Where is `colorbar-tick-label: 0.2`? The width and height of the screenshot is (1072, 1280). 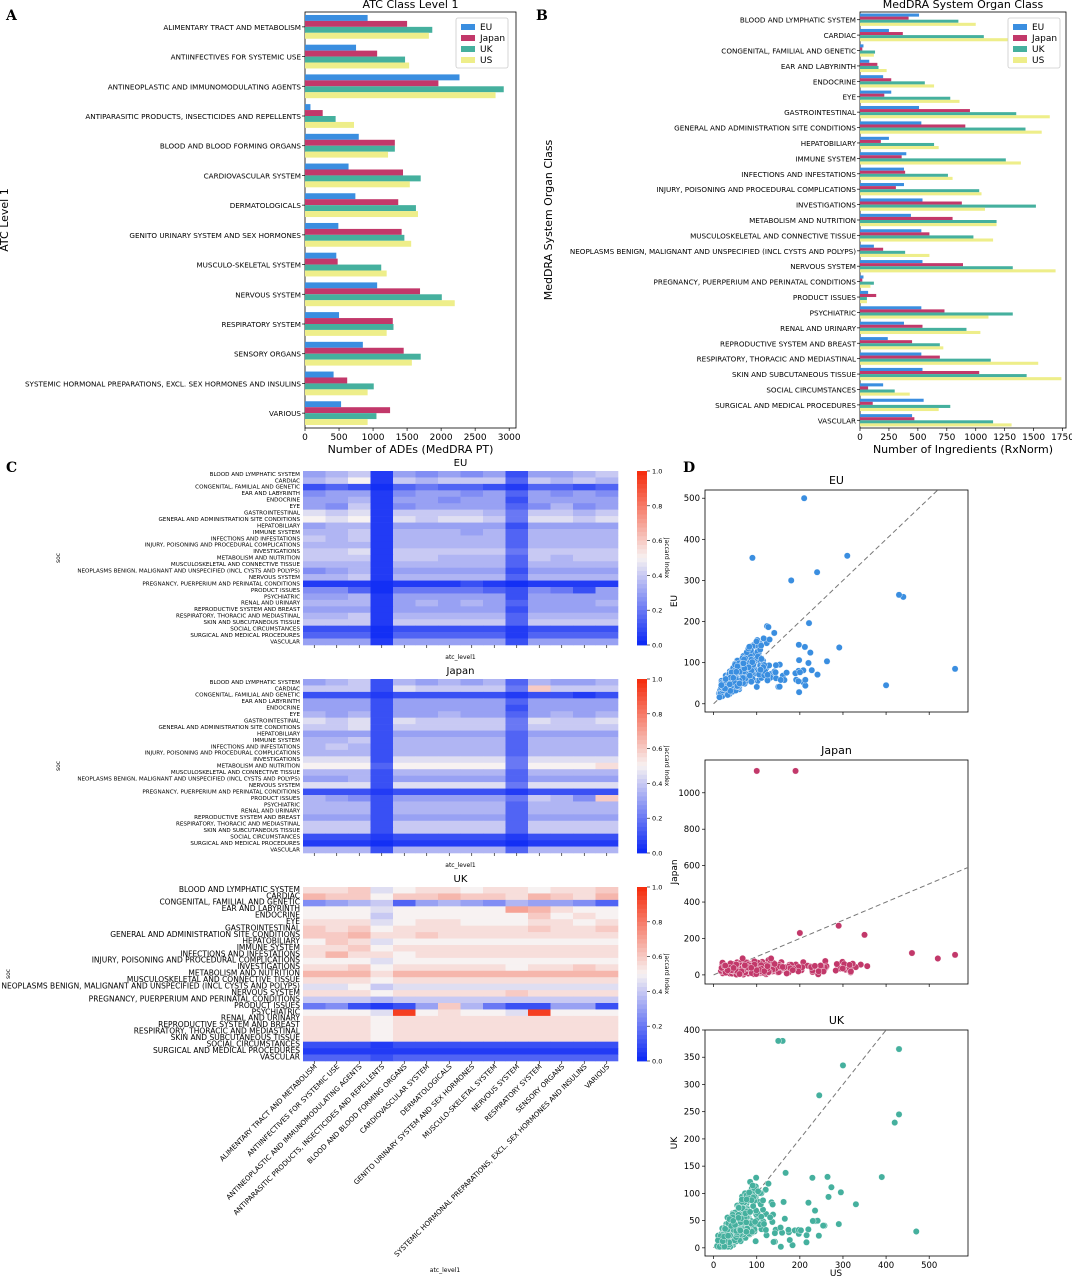 colorbar-tick-label: 0.2 is located at coordinates (657, 1027).